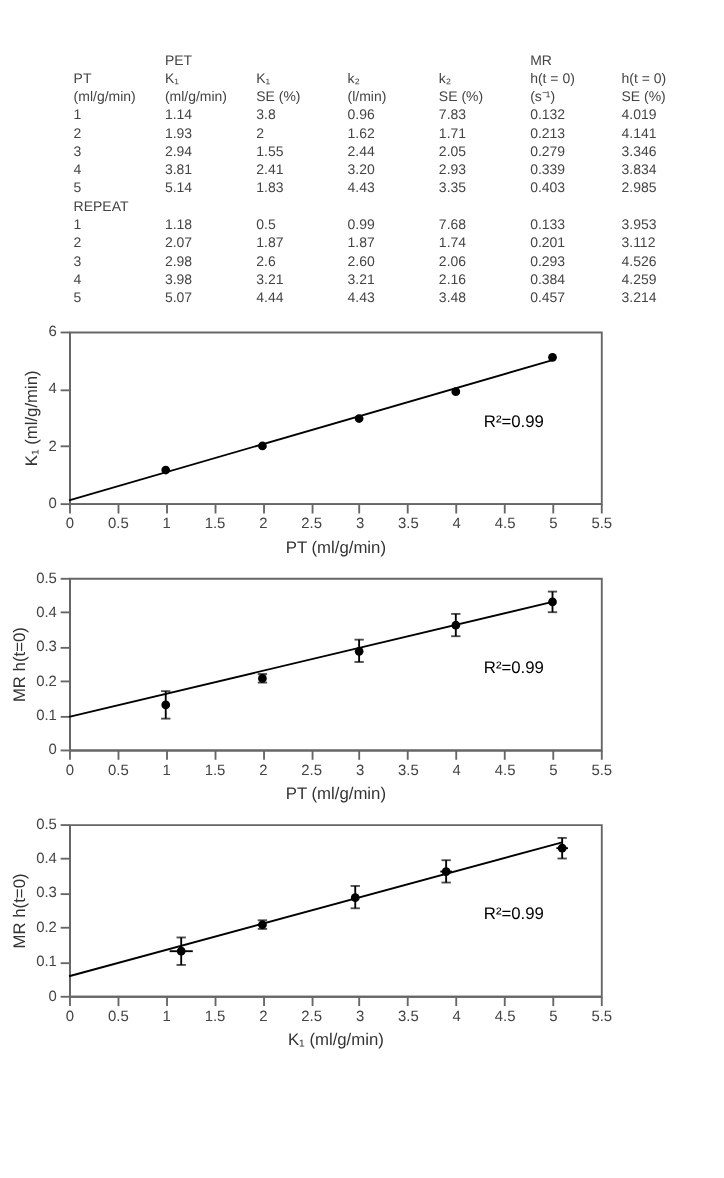 The width and height of the screenshot is (724, 1178). Describe the element at coordinates (52, 388) in the screenshot. I see `y-tick-label: 4` at that location.